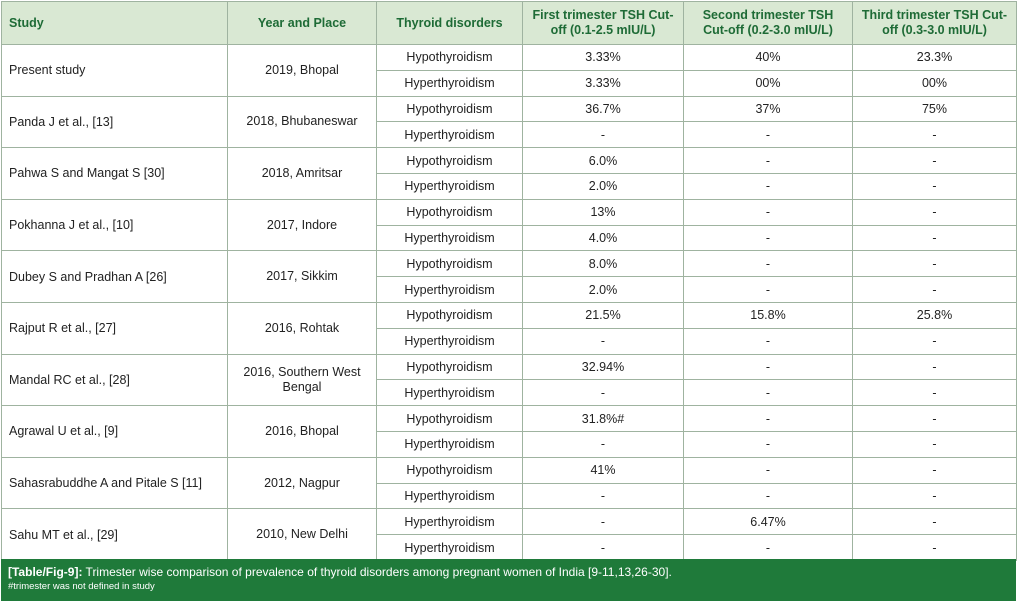  Describe the element at coordinates (302, 534) in the screenshot. I see `year-place-cell: 2010, New Delhi` at that location.